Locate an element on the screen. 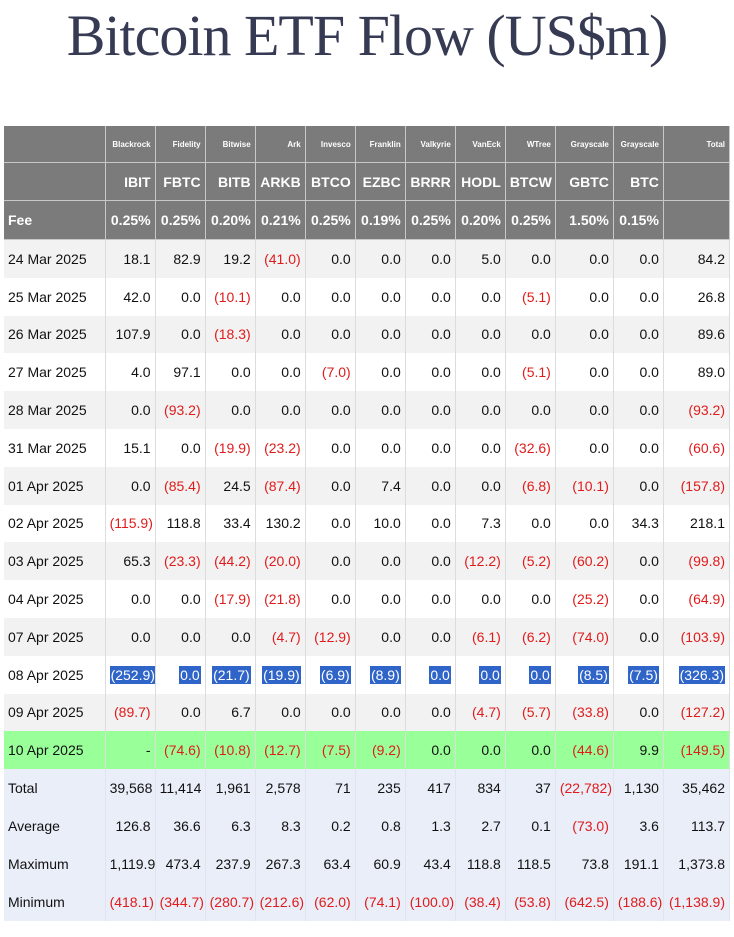 The image size is (734, 937). flow-cell: 118.8 is located at coordinates (180, 523).